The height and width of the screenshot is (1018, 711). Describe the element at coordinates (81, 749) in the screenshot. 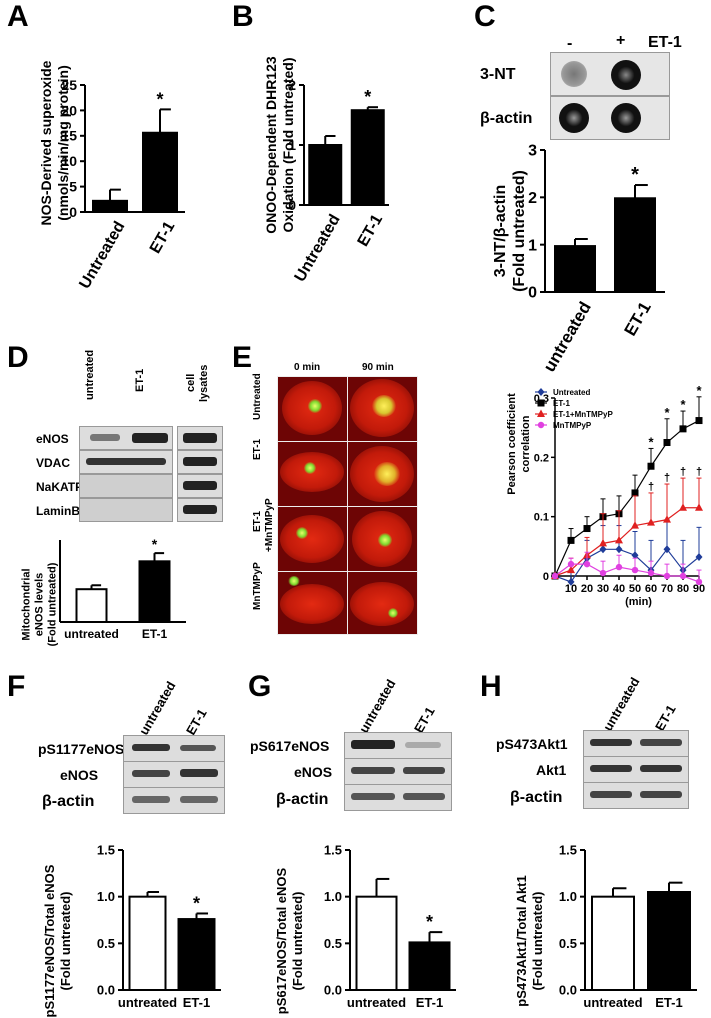

I see `blot-f-row1: pS1177eNOS` at that location.